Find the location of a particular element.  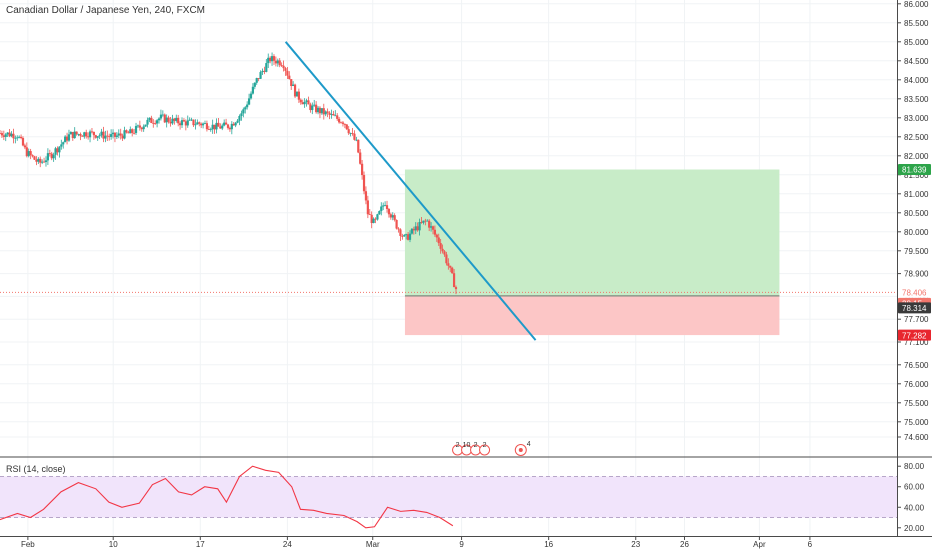

price-tick-label: 80.000 is located at coordinates (916, 232).